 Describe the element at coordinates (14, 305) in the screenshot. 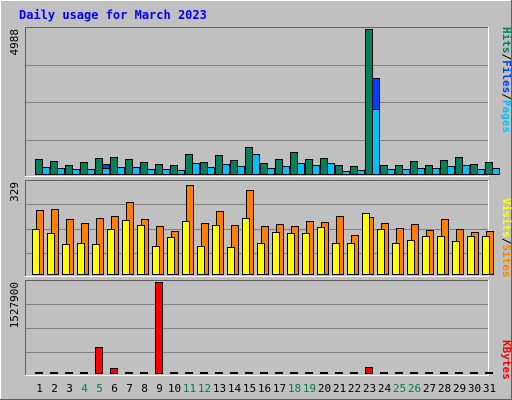

I see `y-max-label: 1527900` at that location.